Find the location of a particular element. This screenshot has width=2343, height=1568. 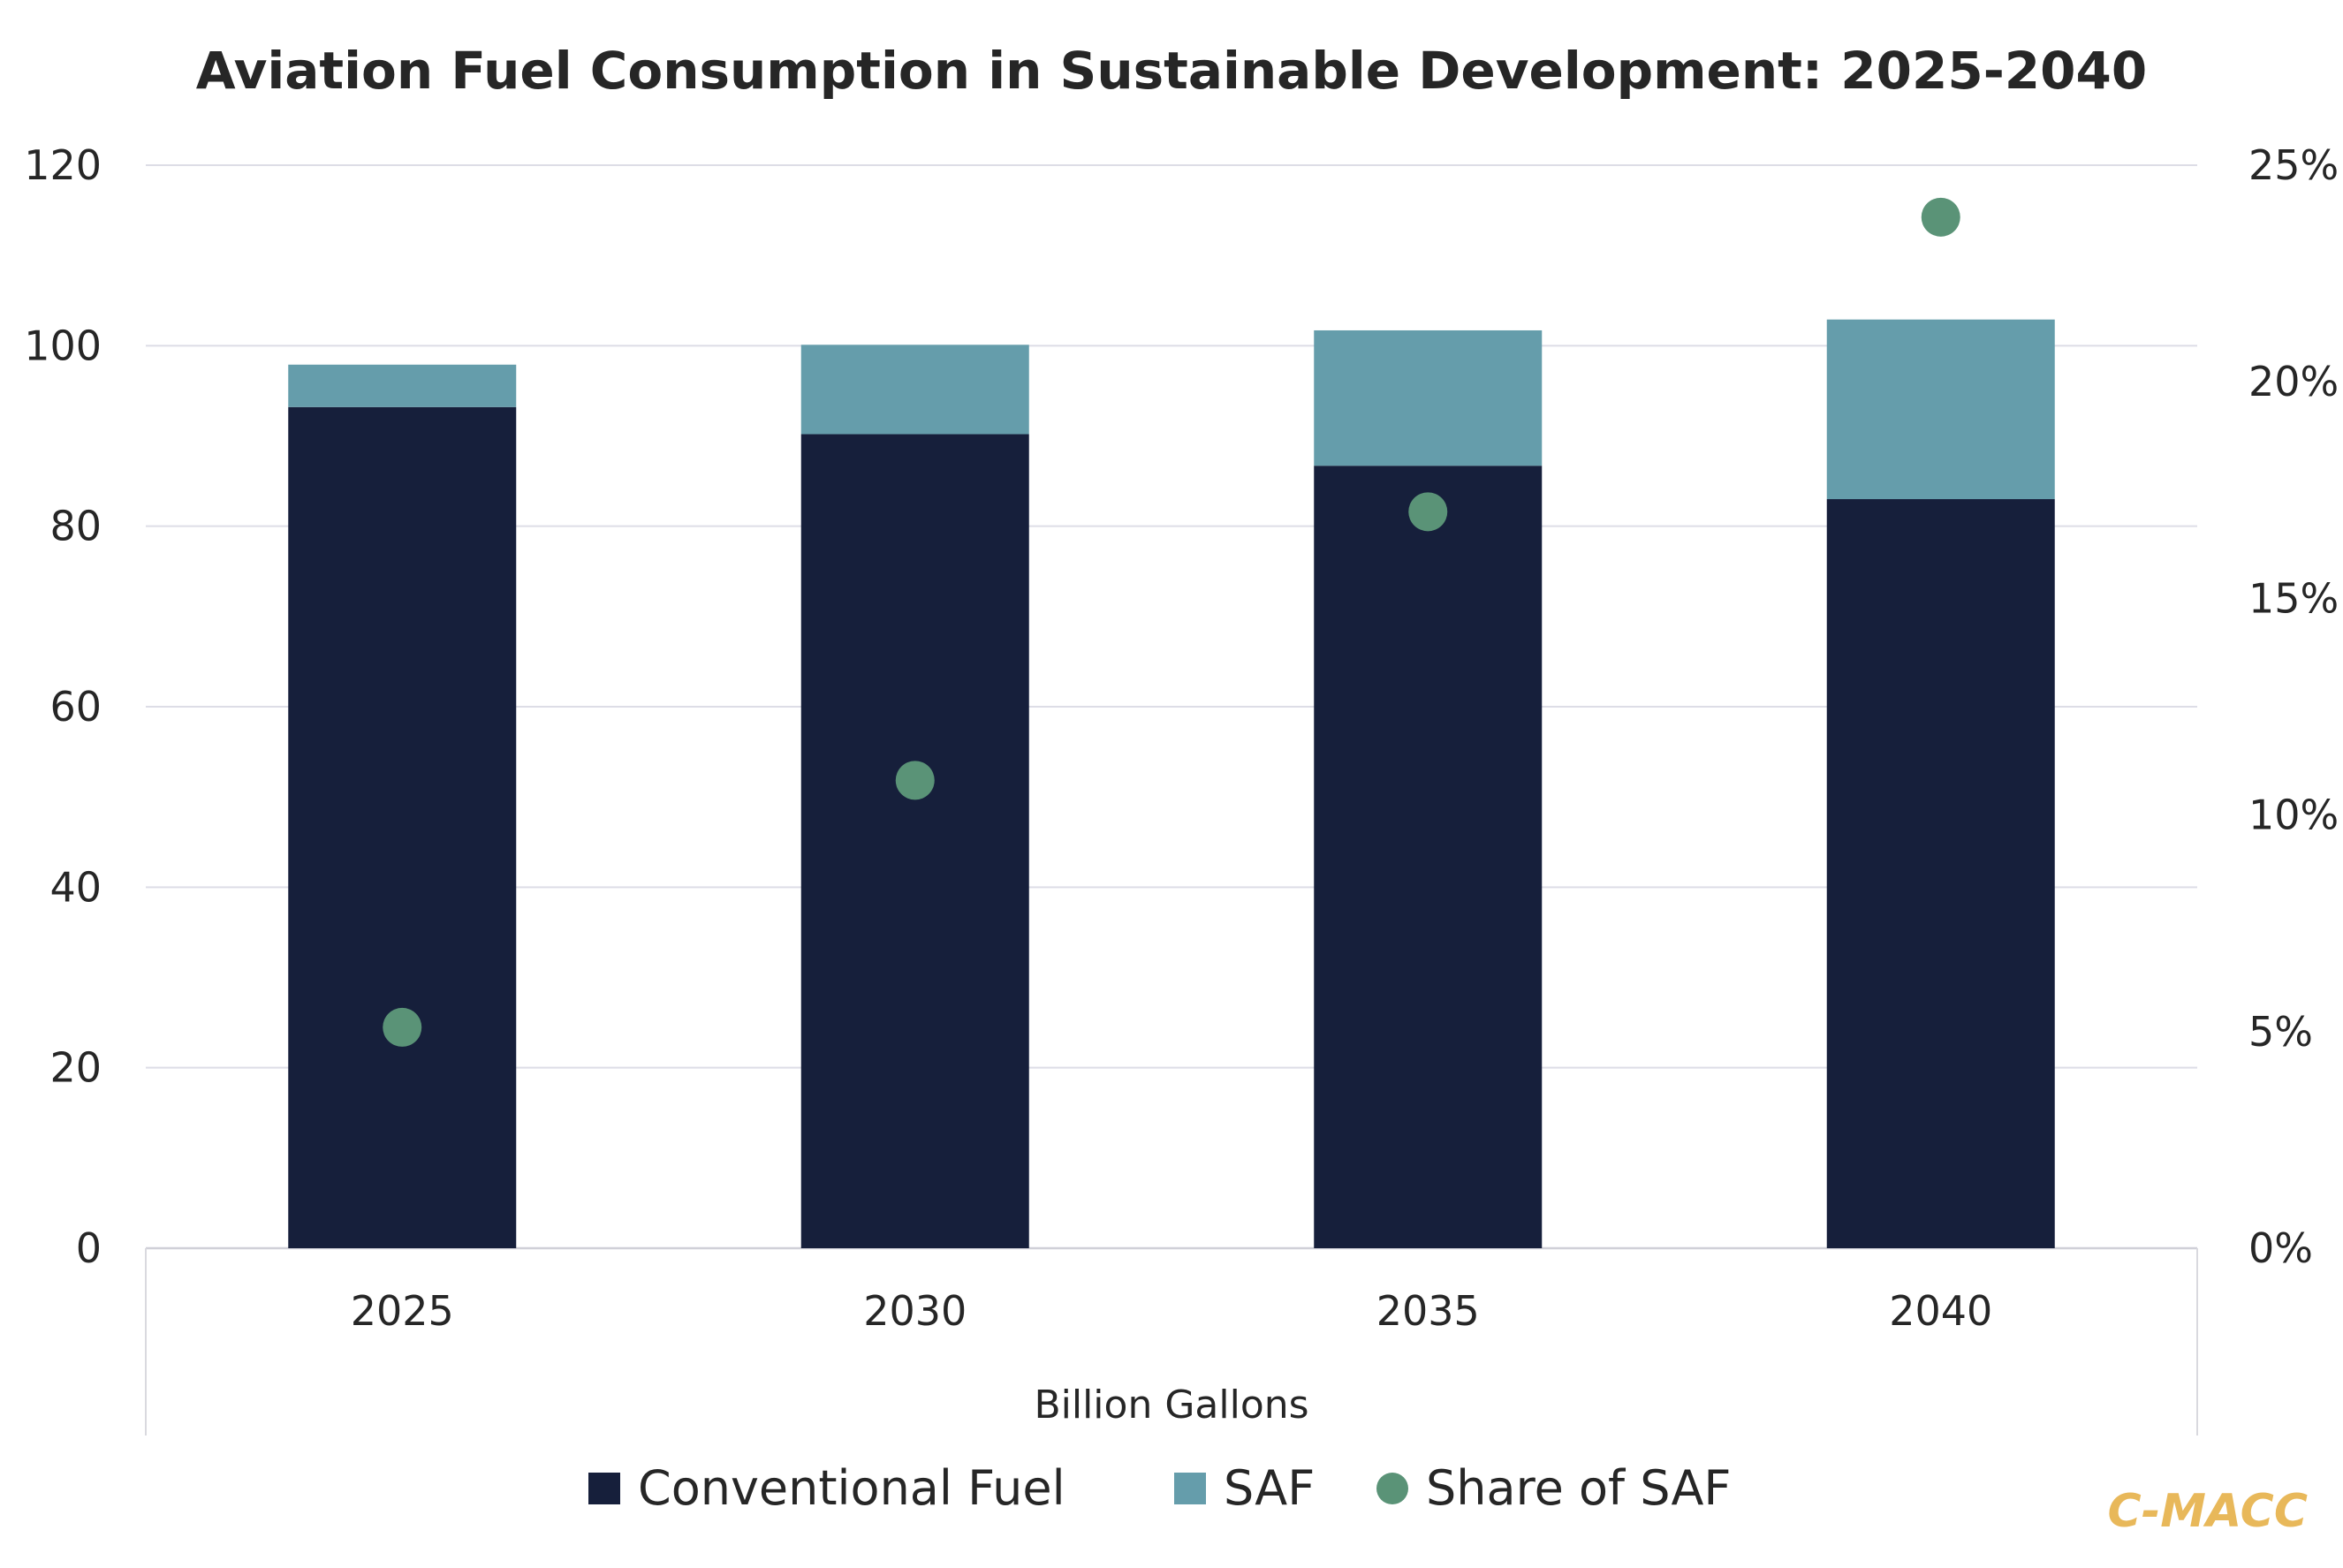

x-tick-label: 2030 is located at coordinates (915, 1311).